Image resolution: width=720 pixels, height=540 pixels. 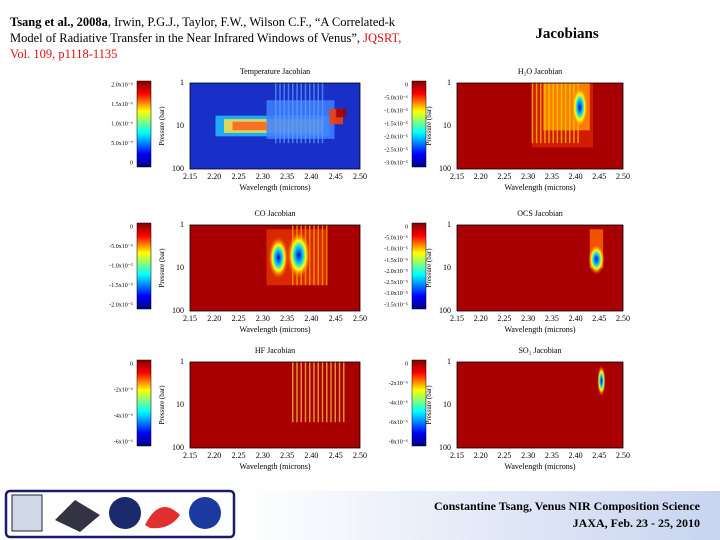 I want to click on colorbar-tick-label: -3.5x10⁻⁵, so click(x=396, y=305).